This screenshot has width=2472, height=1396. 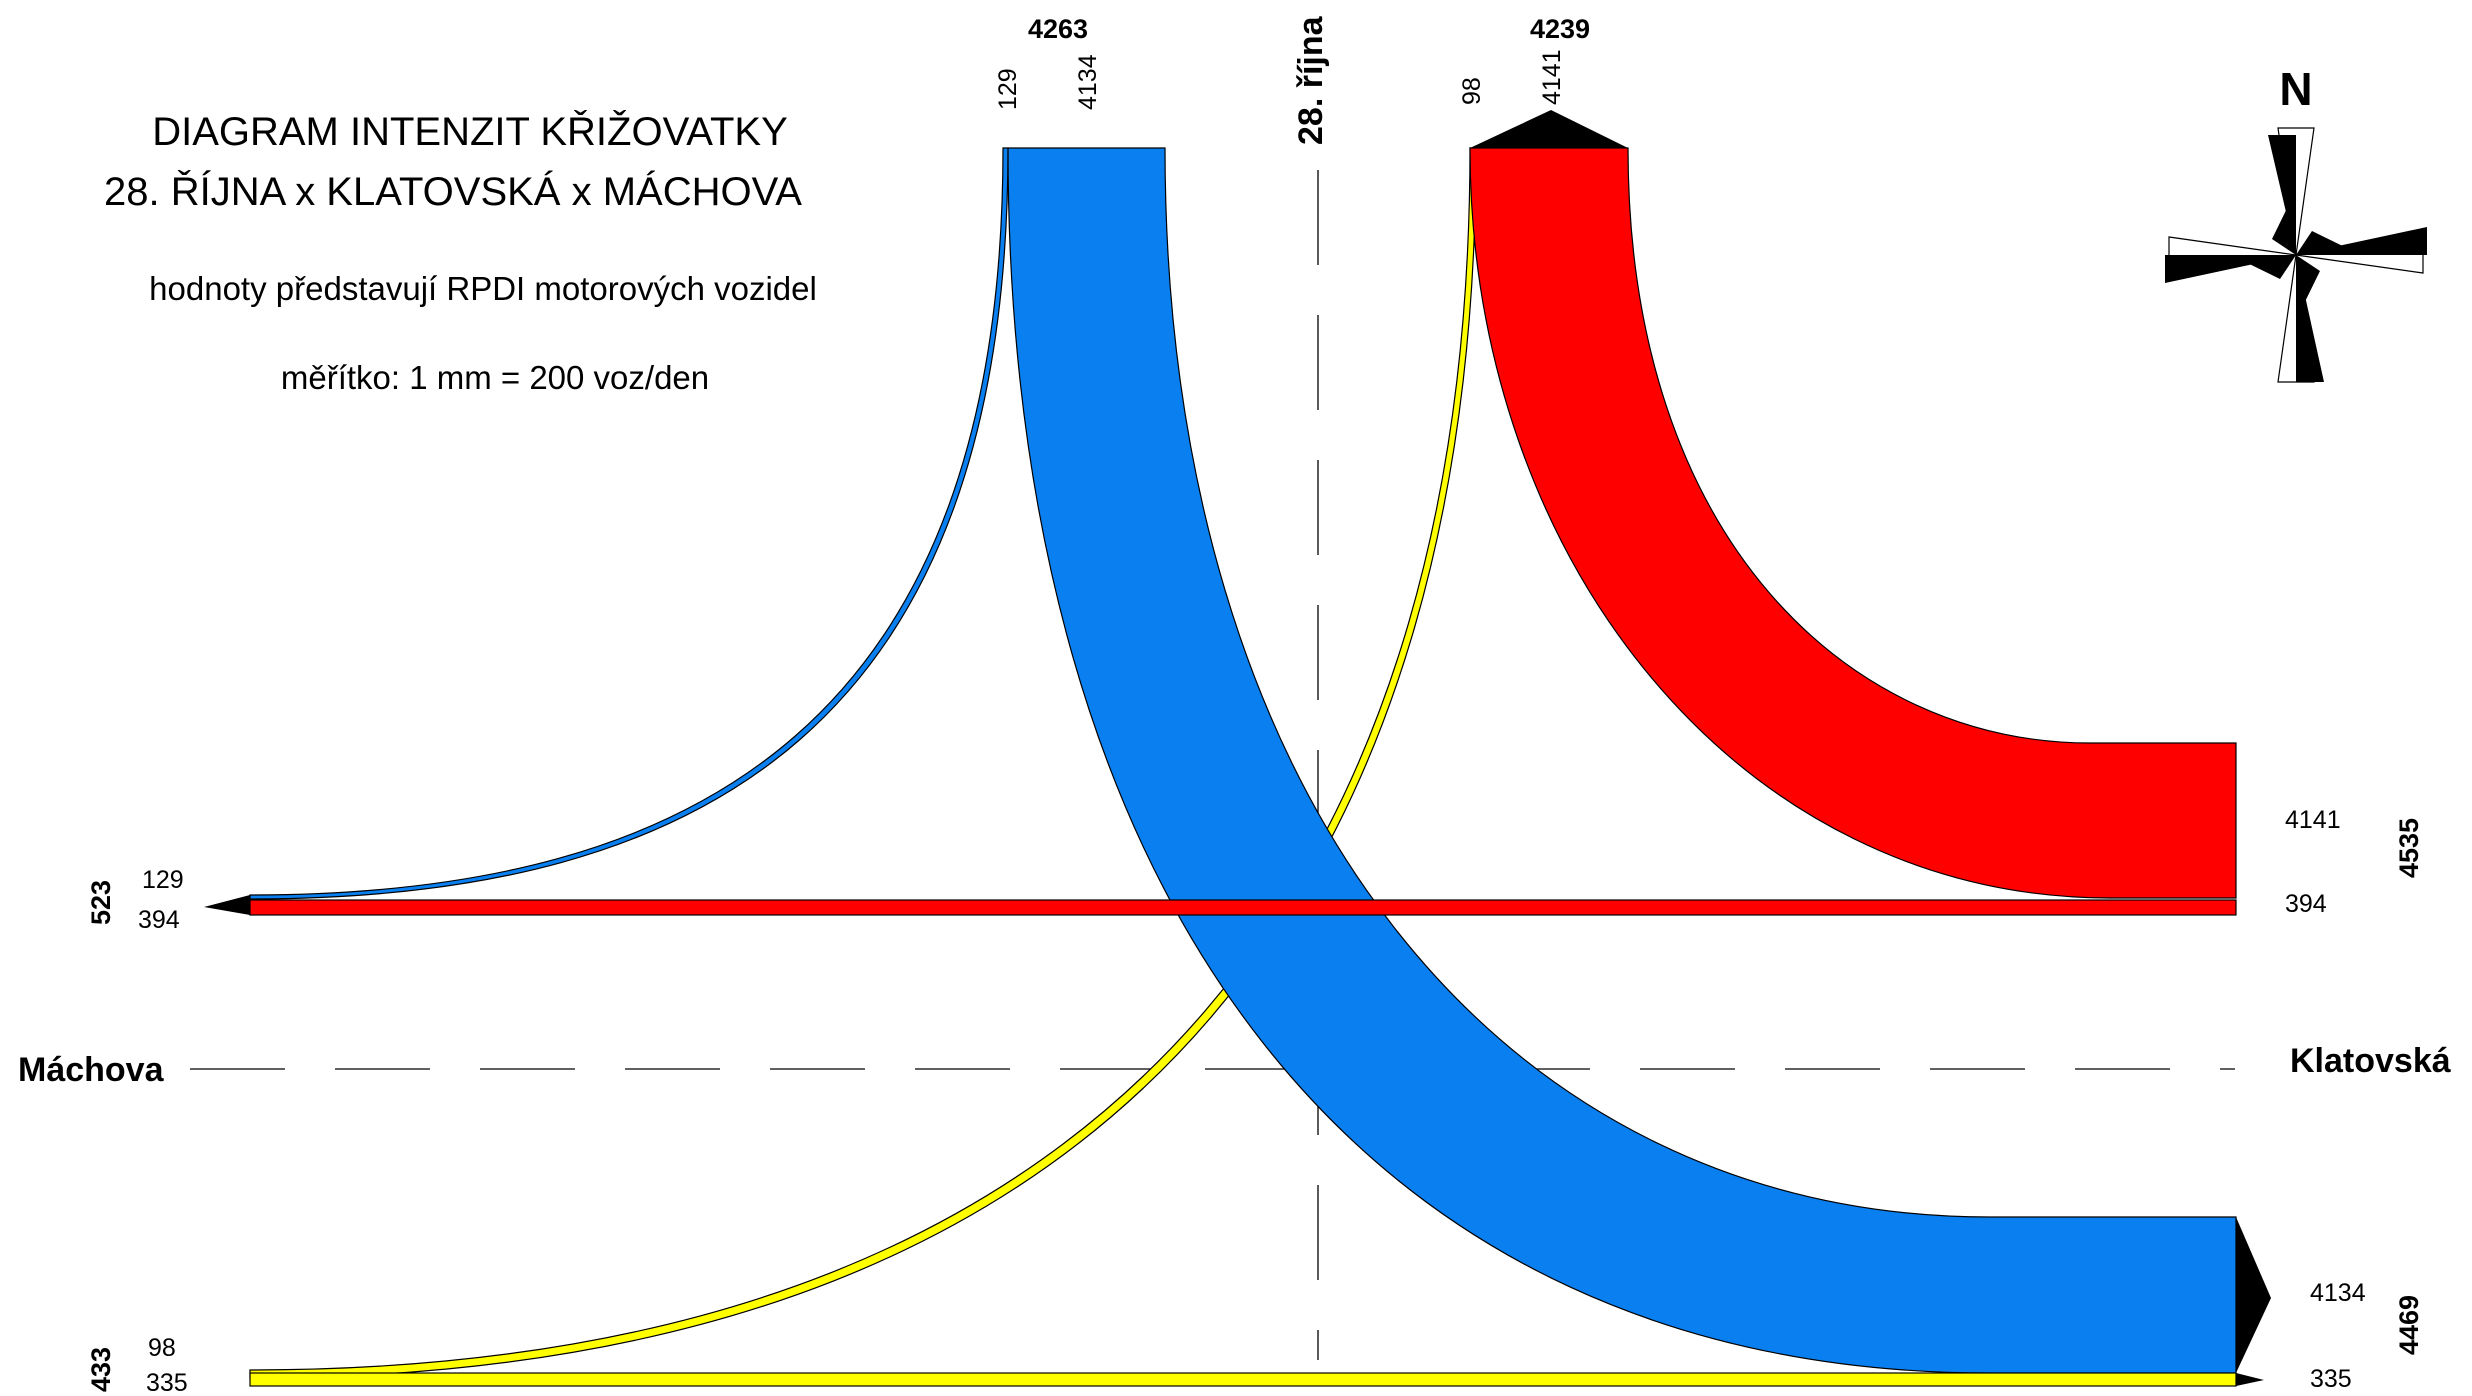 I want to click on east-lower-upper: 4134, so click(x=2338, y=1293).